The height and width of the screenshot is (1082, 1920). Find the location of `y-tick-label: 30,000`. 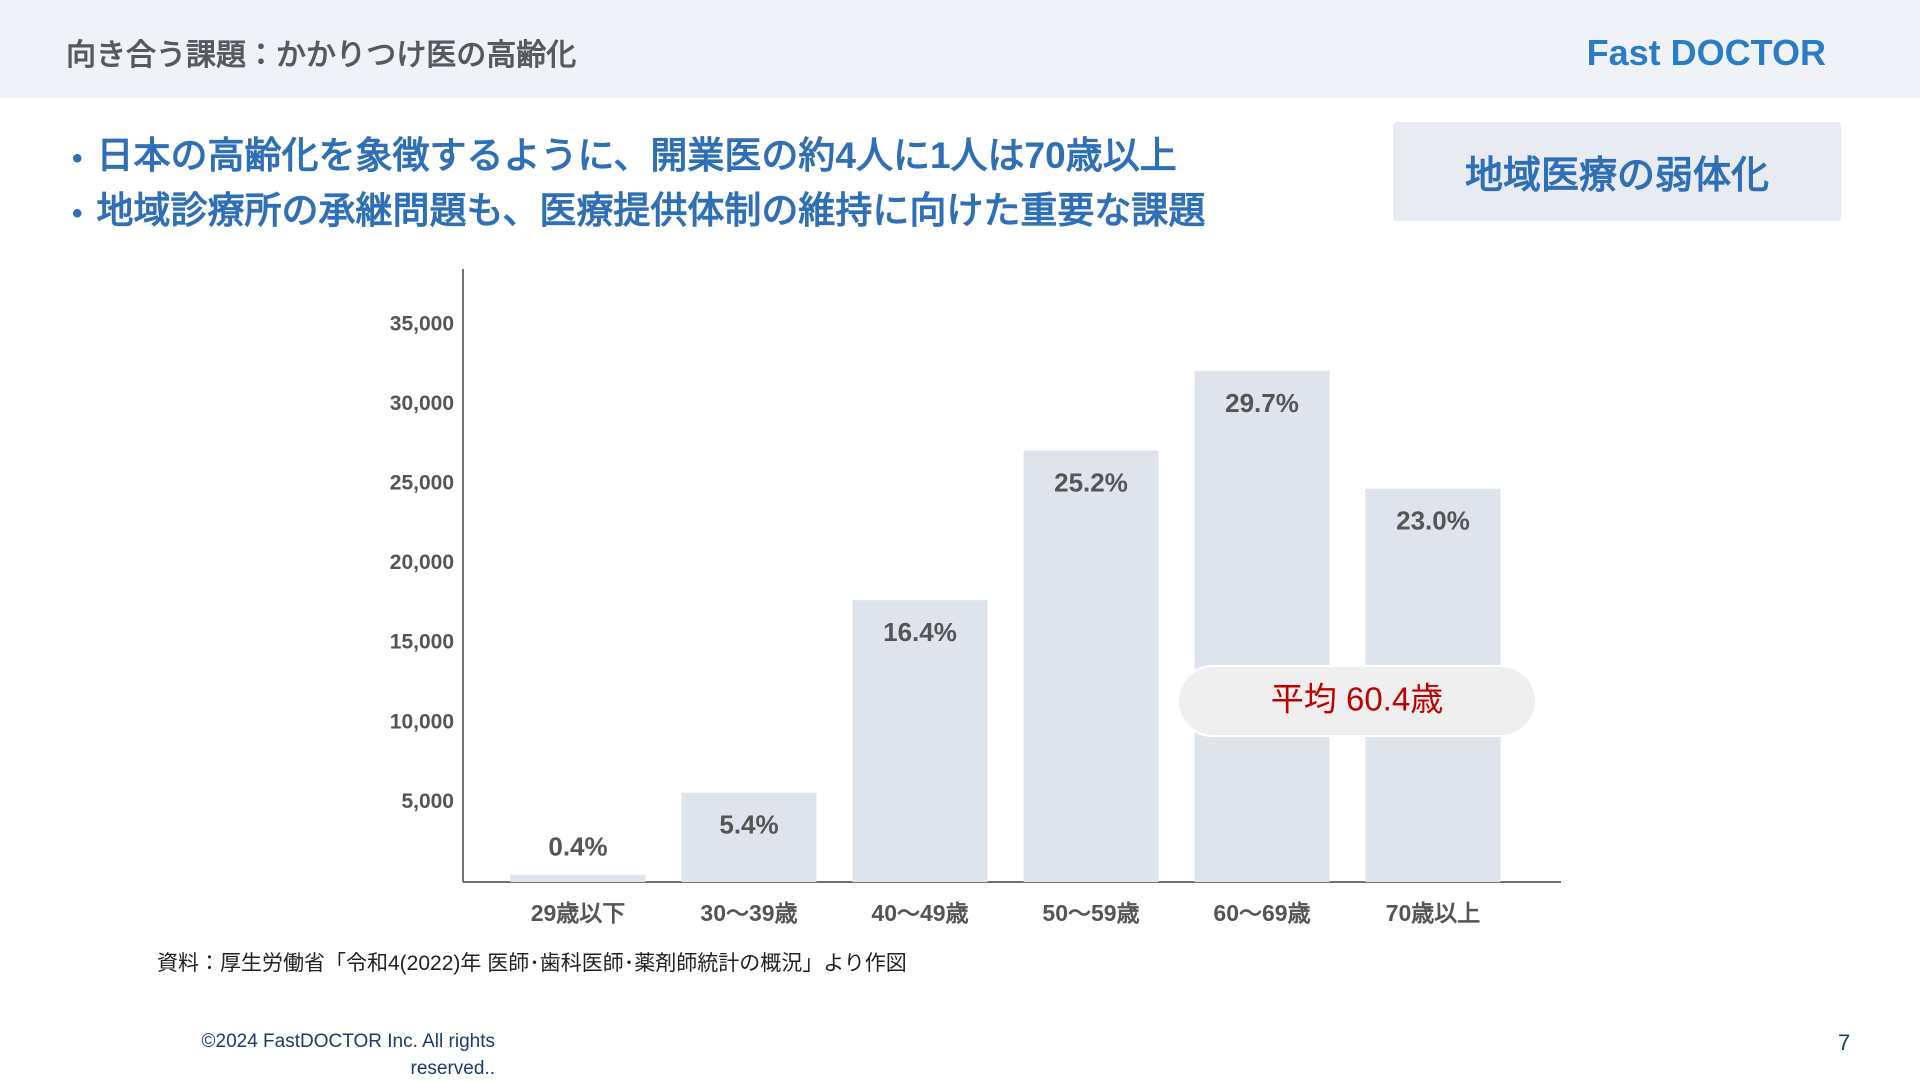

y-tick-label: 30,000 is located at coordinates (422, 403).